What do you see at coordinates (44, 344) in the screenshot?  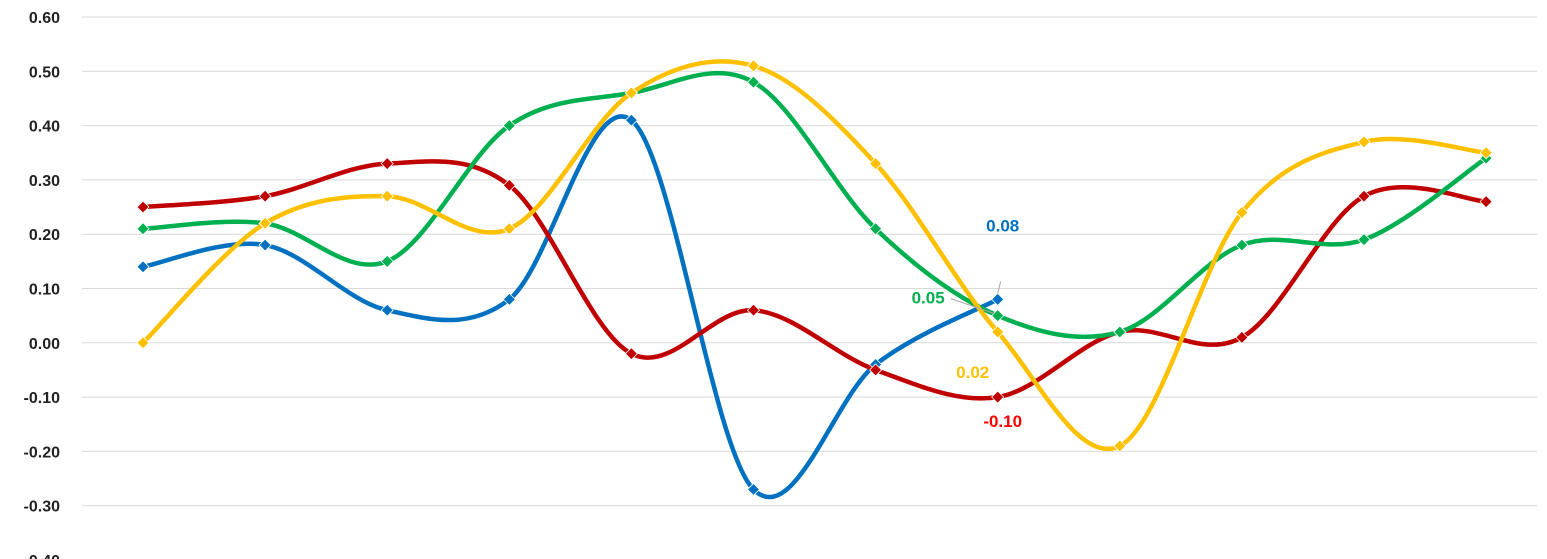 I see `y-tick-label: 0.00` at bounding box center [44, 344].